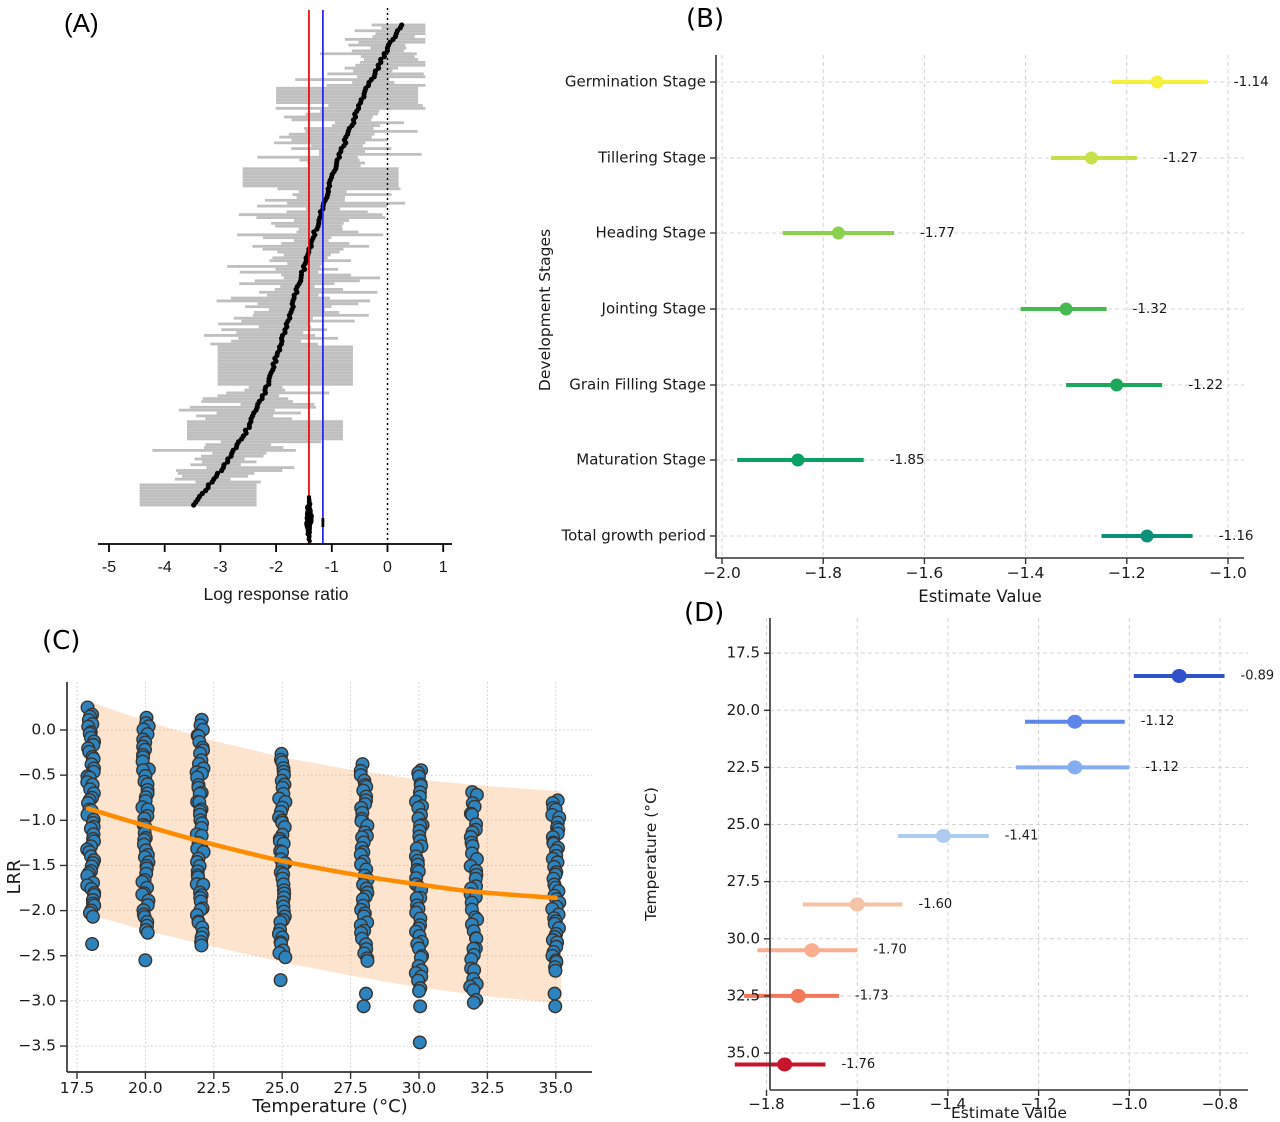  What do you see at coordinates (276, 594) in the screenshot?
I see `x-axis-title: Log response ratio` at bounding box center [276, 594].